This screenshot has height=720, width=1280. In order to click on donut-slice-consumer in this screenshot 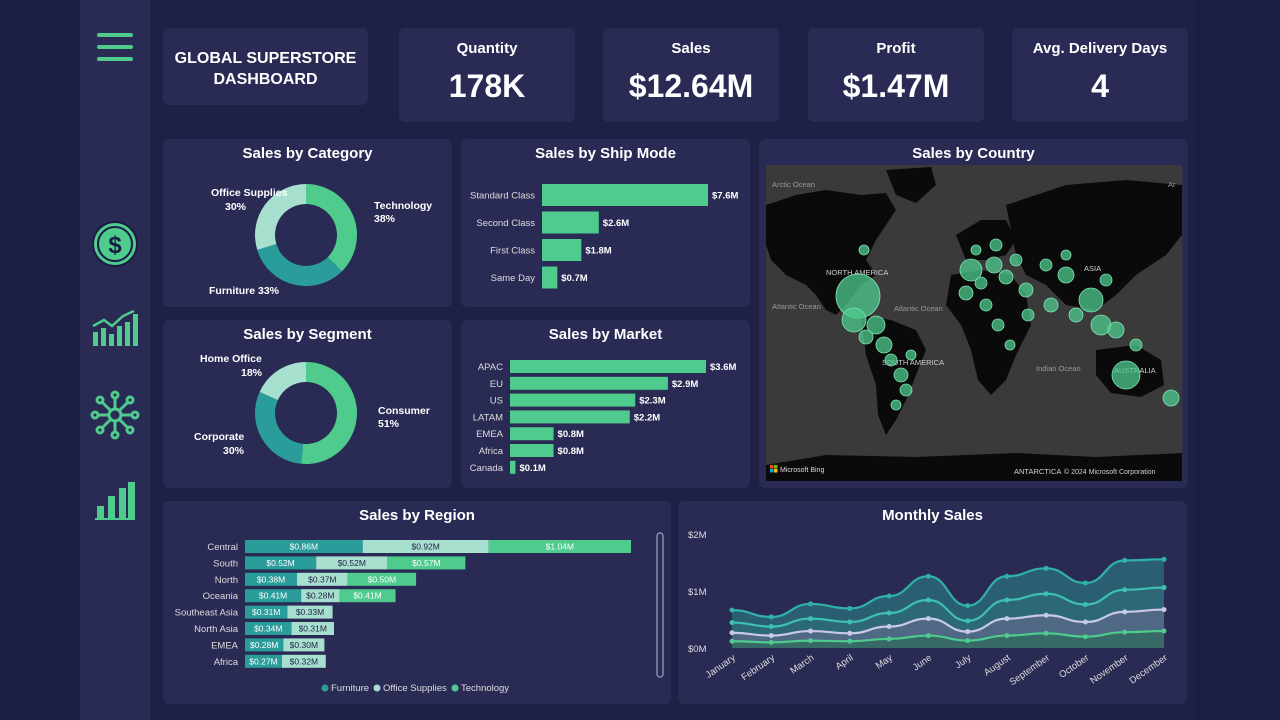, I will do `click(329, 413)`.